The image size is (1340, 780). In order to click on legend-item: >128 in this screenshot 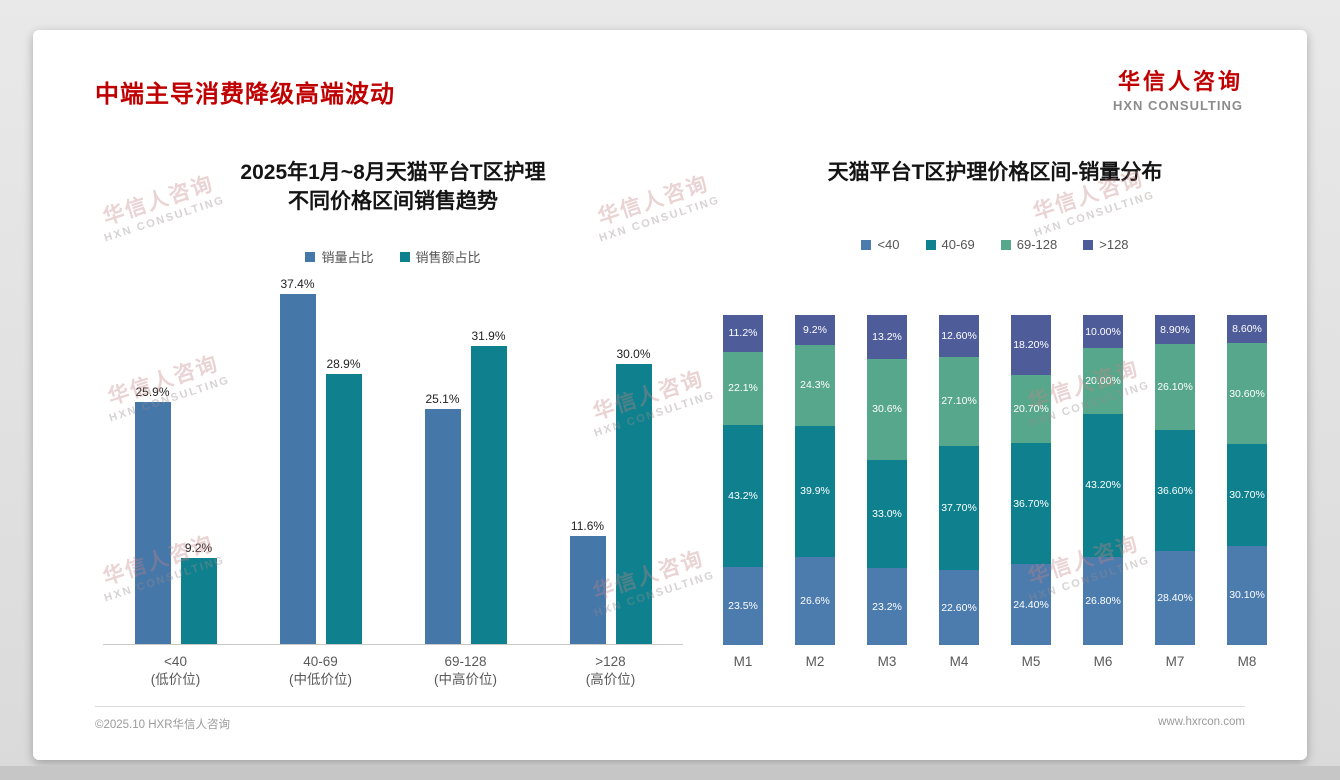, I will do `click(1106, 244)`.